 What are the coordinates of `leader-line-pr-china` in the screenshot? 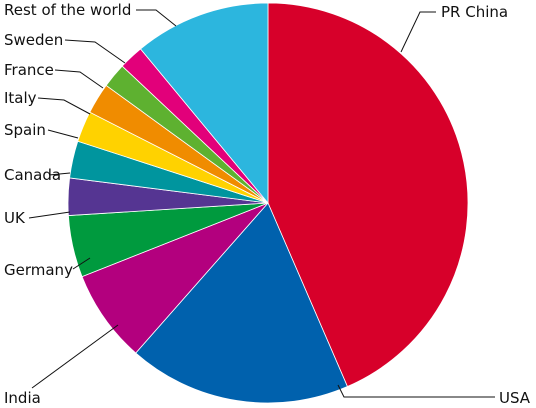 It's located at (418, 32).